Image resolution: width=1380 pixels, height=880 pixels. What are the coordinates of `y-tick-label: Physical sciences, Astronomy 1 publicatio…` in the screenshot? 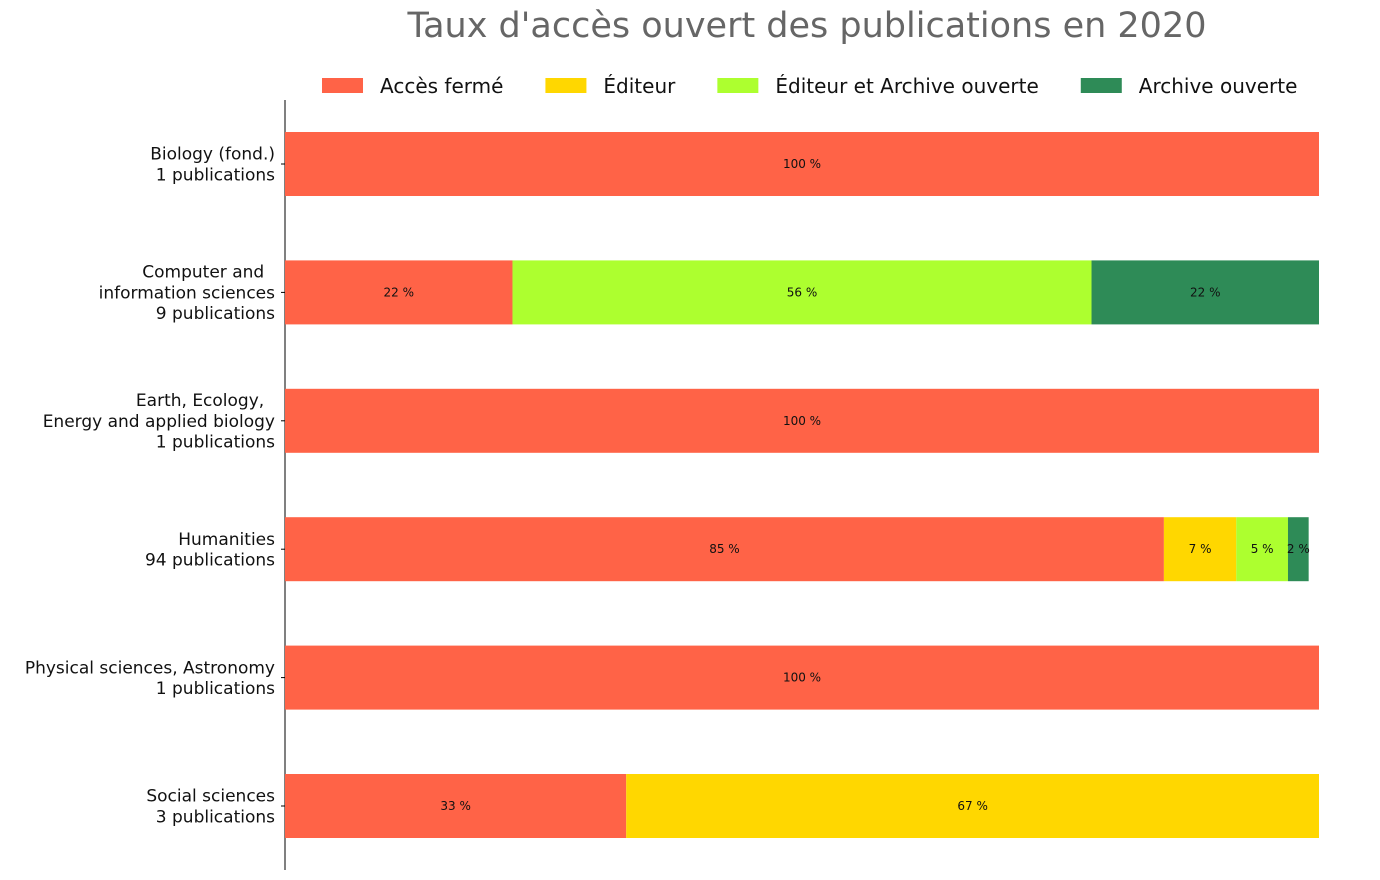 It's located at (150, 678).